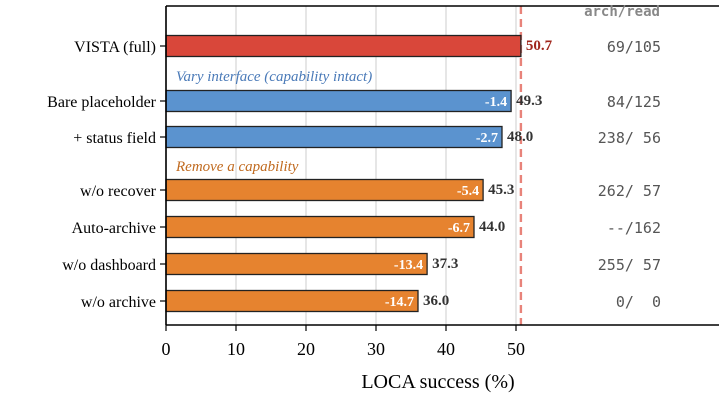  What do you see at coordinates (436, 301) in the screenshot?
I see `value-label: 36.0` at bounding box center [436, 301].